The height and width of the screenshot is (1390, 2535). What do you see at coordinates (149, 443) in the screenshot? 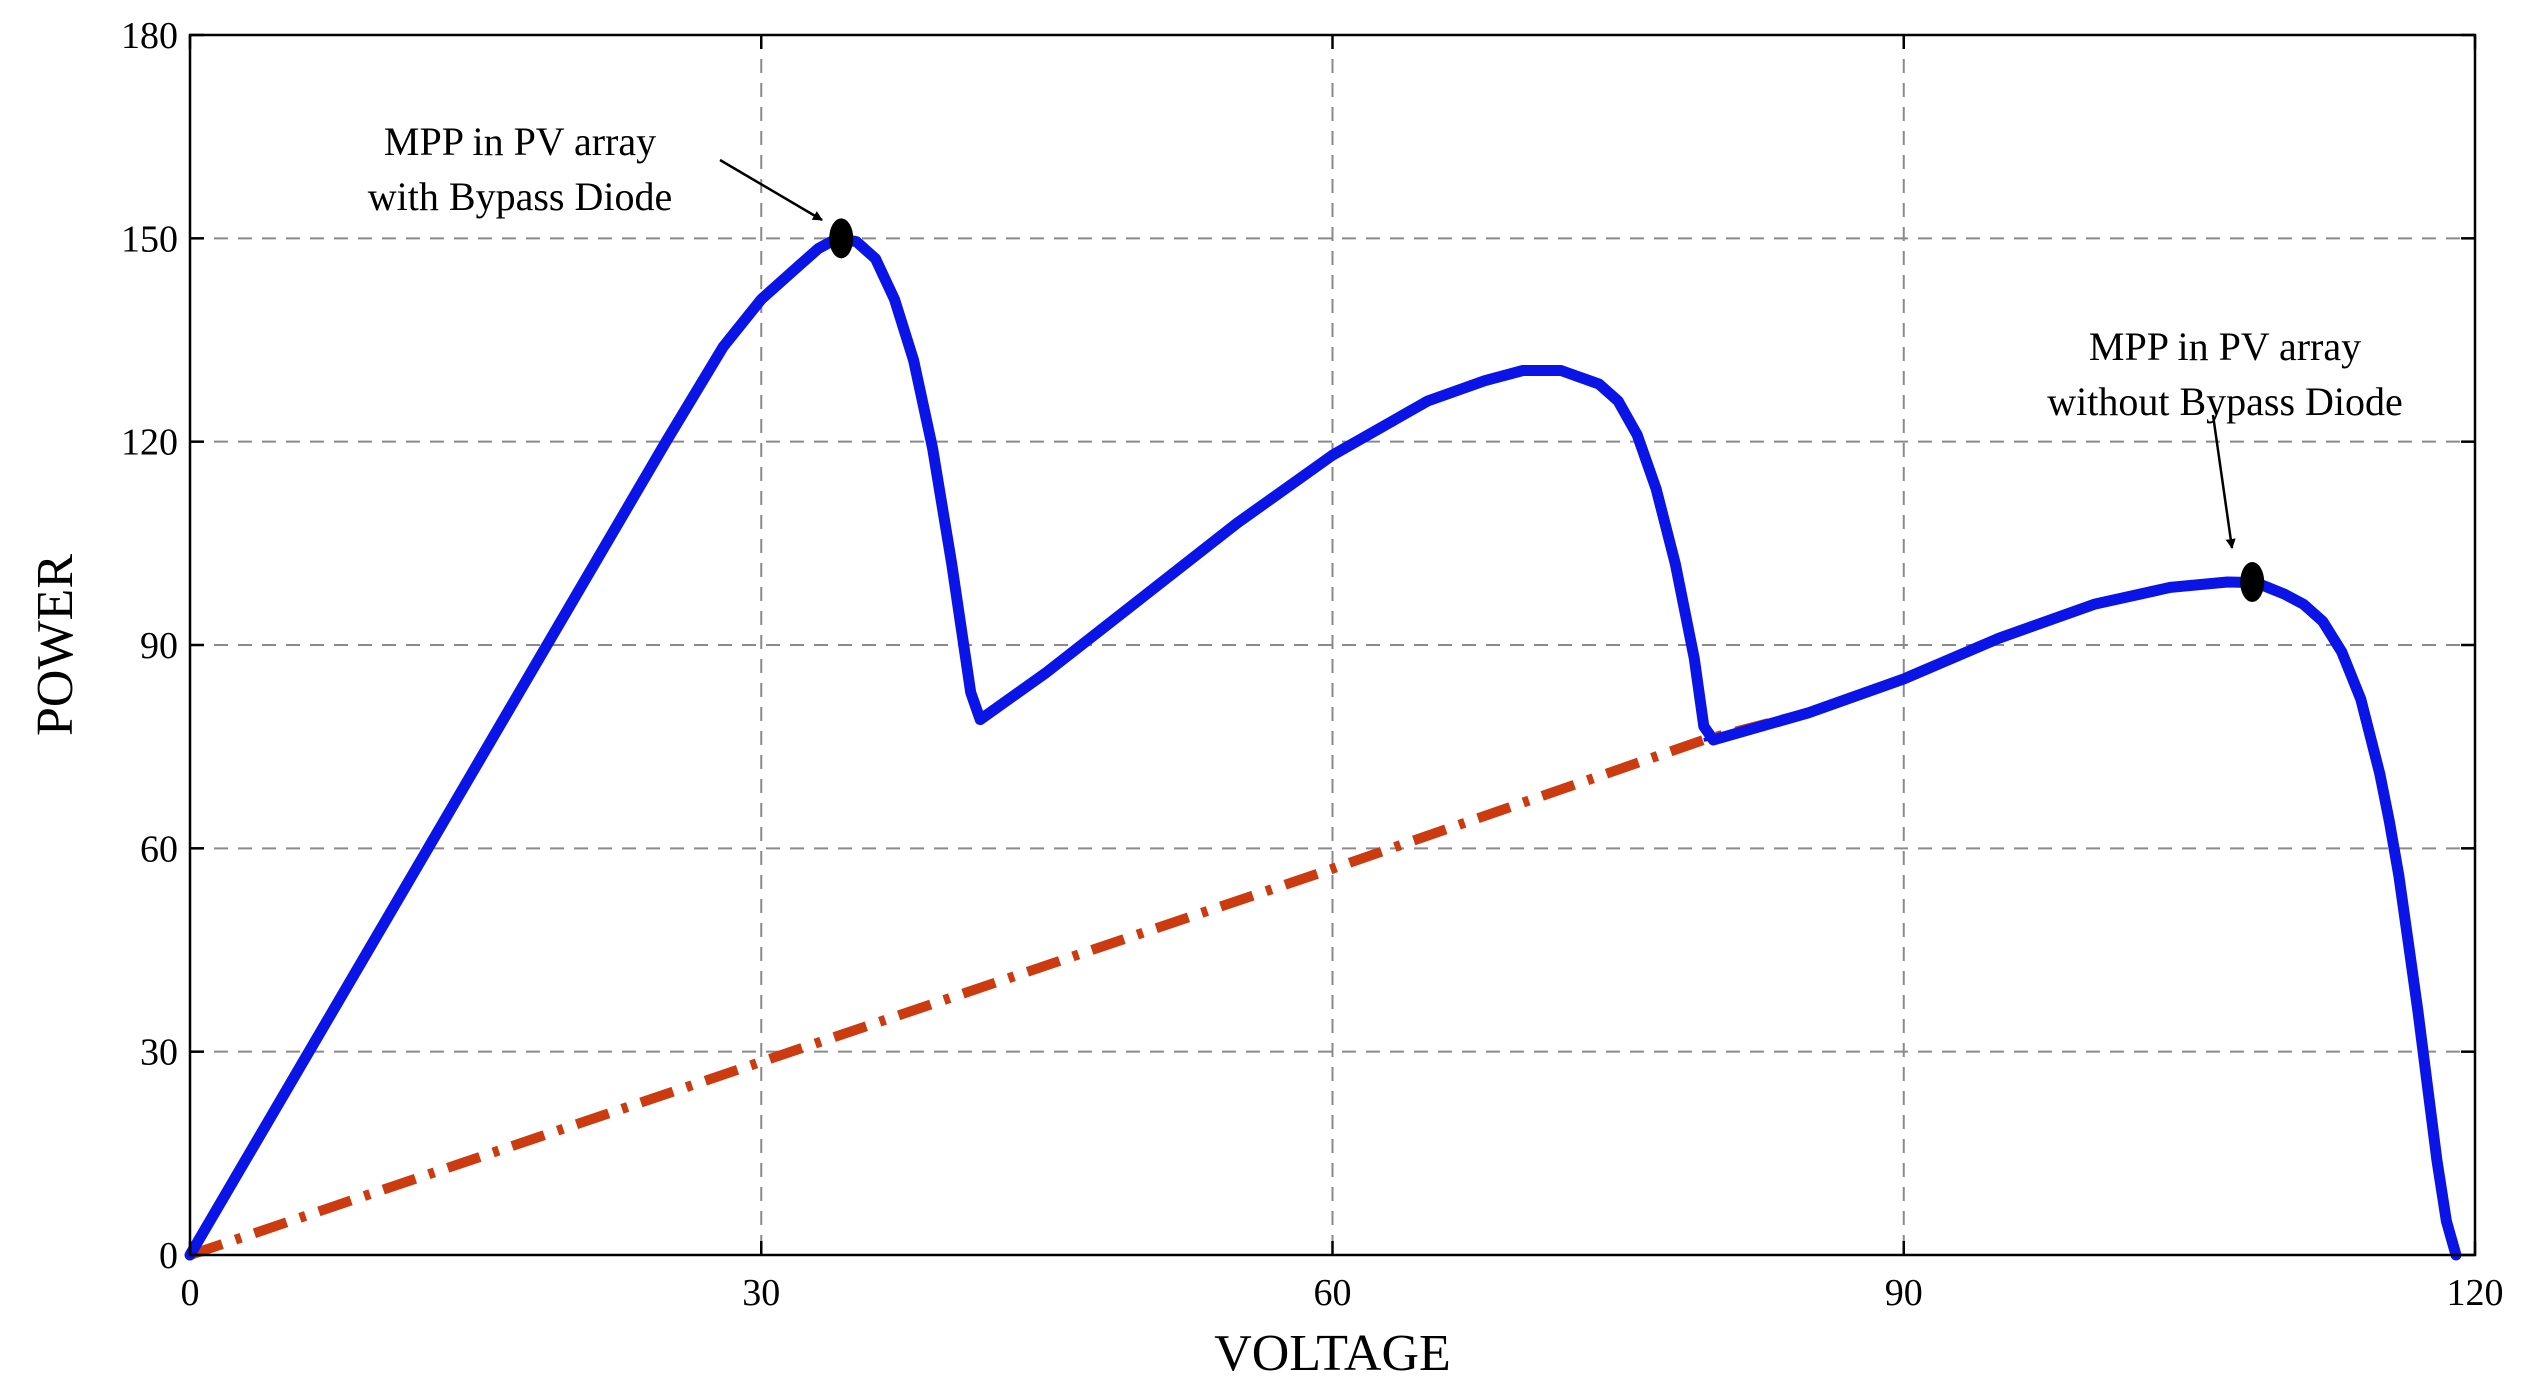
I see `y-tick-label: 120` at bounding box center [149, 443].